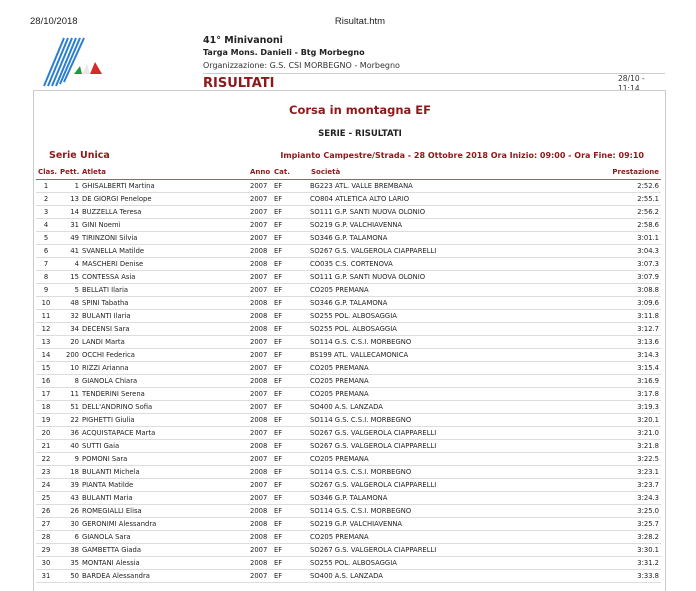  I want to click on cell-athlete: SPINI Tabatha, so click(105, 303).